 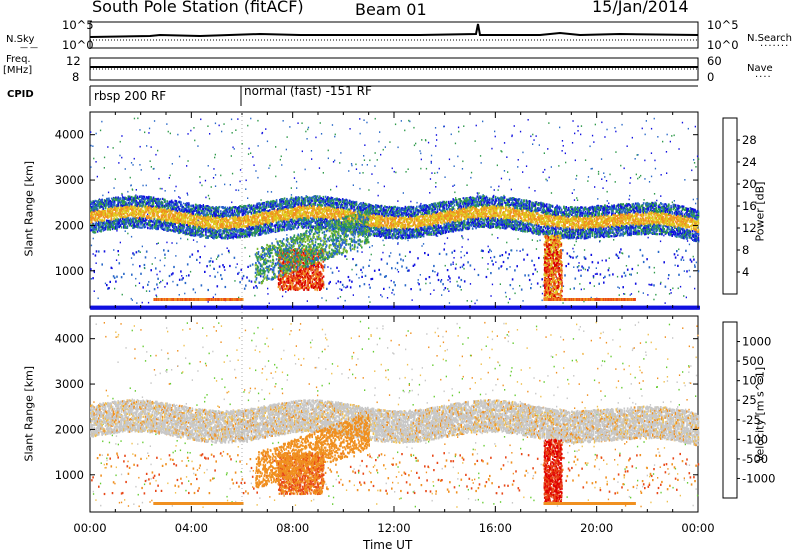 I want to click on colorbar-tick-label: 16, so click(x=749, y=206).